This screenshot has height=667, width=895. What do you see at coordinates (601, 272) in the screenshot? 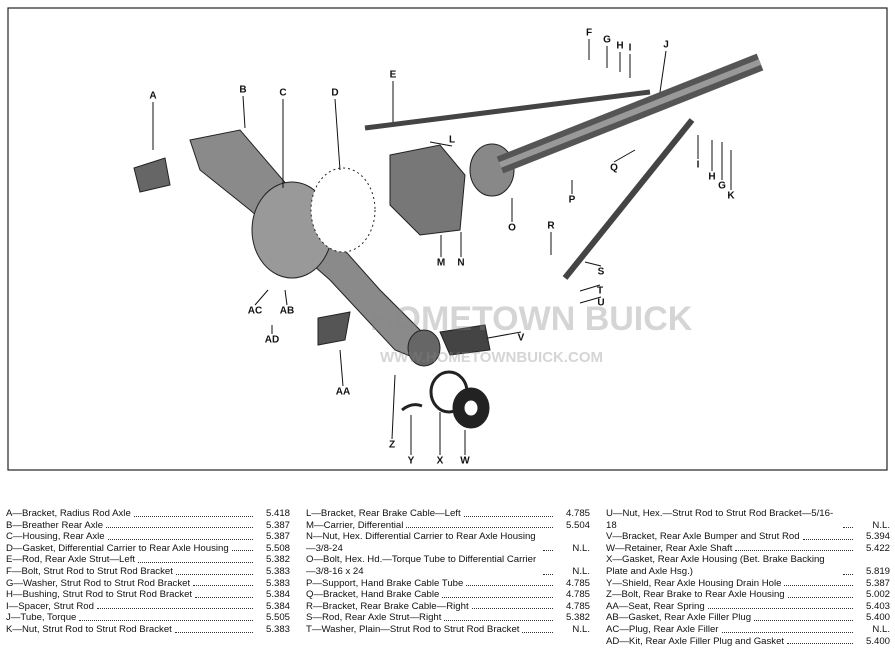
I see `callout-label: S` at bounding box center [601, 272].